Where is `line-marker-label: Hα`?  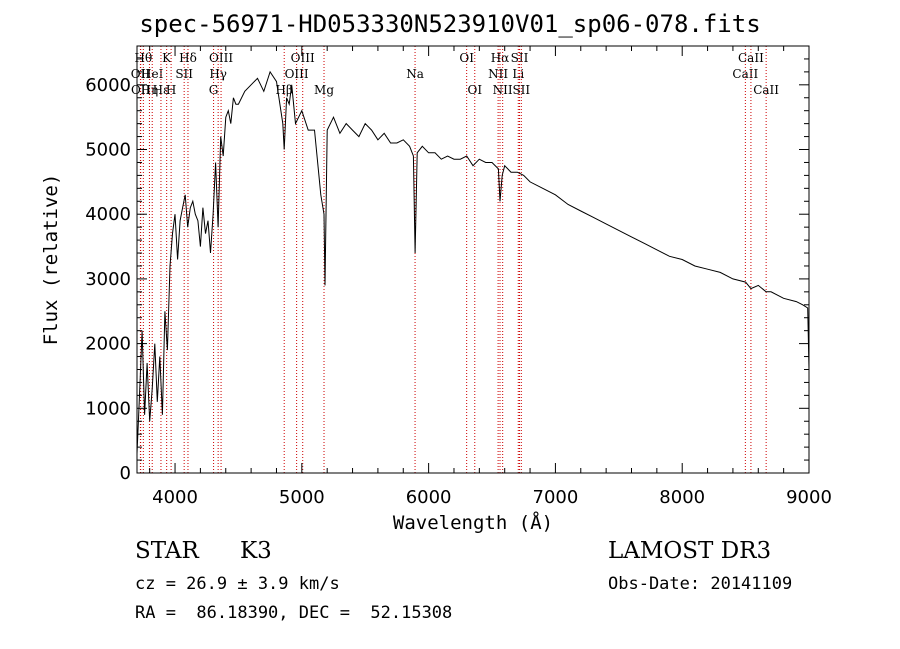
line-marker-label: Hα is located at coordinates (500, 58).